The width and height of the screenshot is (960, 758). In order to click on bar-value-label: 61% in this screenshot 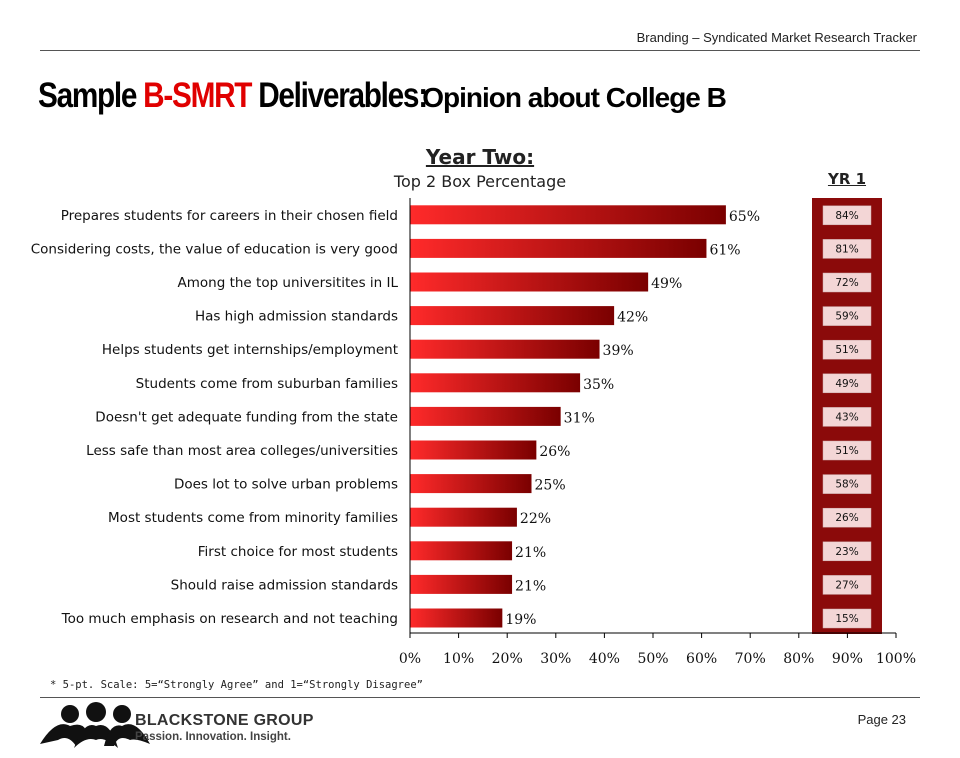, I will do `click(724, 250)`.